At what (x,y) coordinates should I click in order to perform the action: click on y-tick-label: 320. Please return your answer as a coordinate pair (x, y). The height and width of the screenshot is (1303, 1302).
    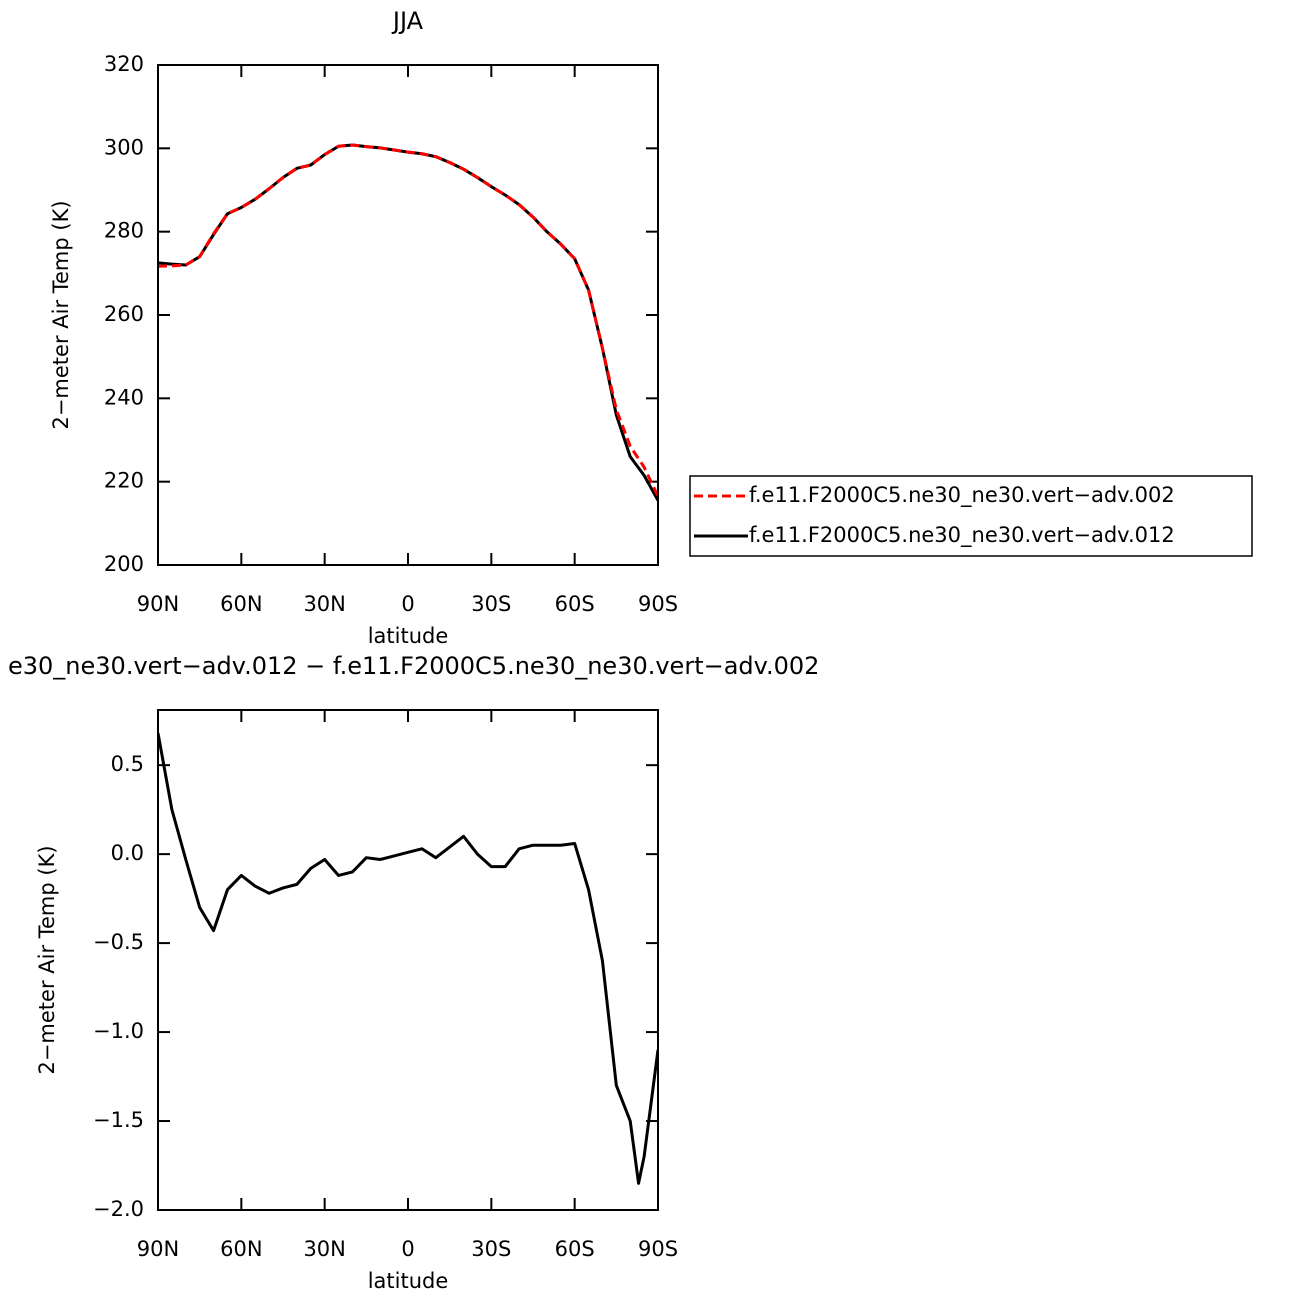
    Looking at the image, I should click on (124, 64).